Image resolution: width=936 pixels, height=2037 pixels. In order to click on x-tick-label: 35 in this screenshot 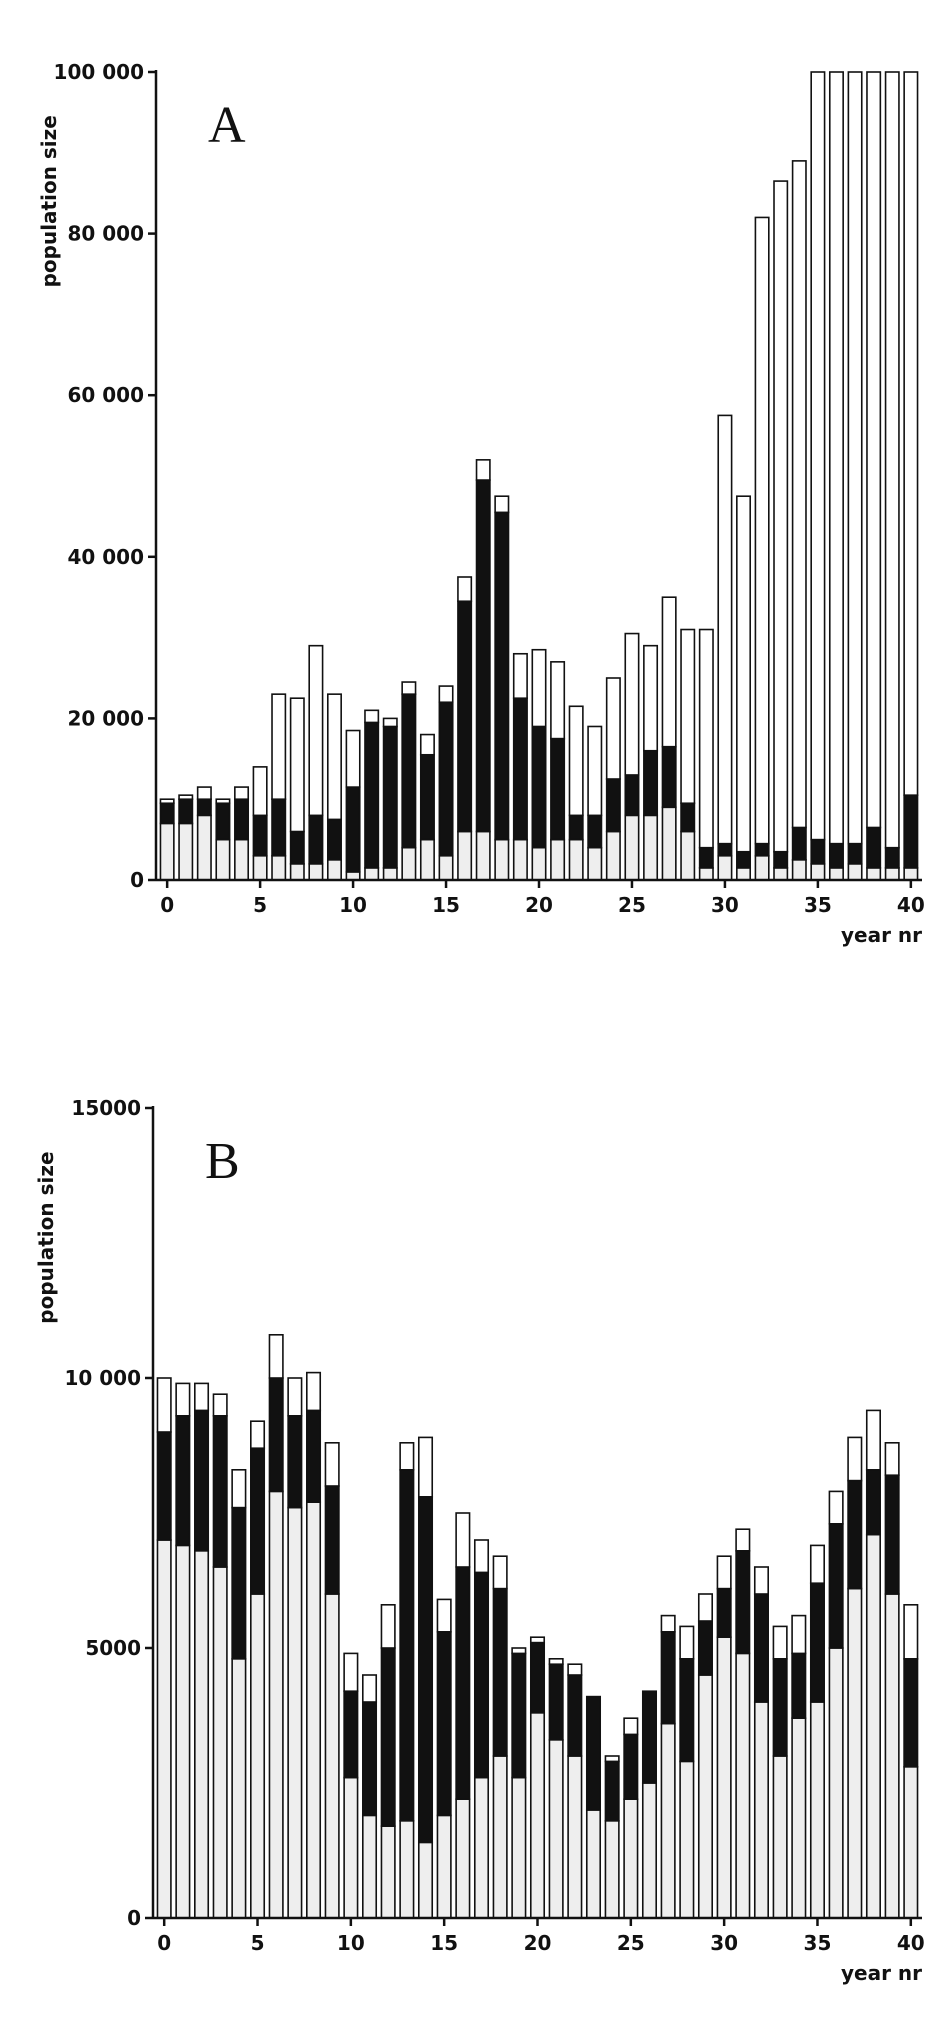, I will do `click(818, 905)`.